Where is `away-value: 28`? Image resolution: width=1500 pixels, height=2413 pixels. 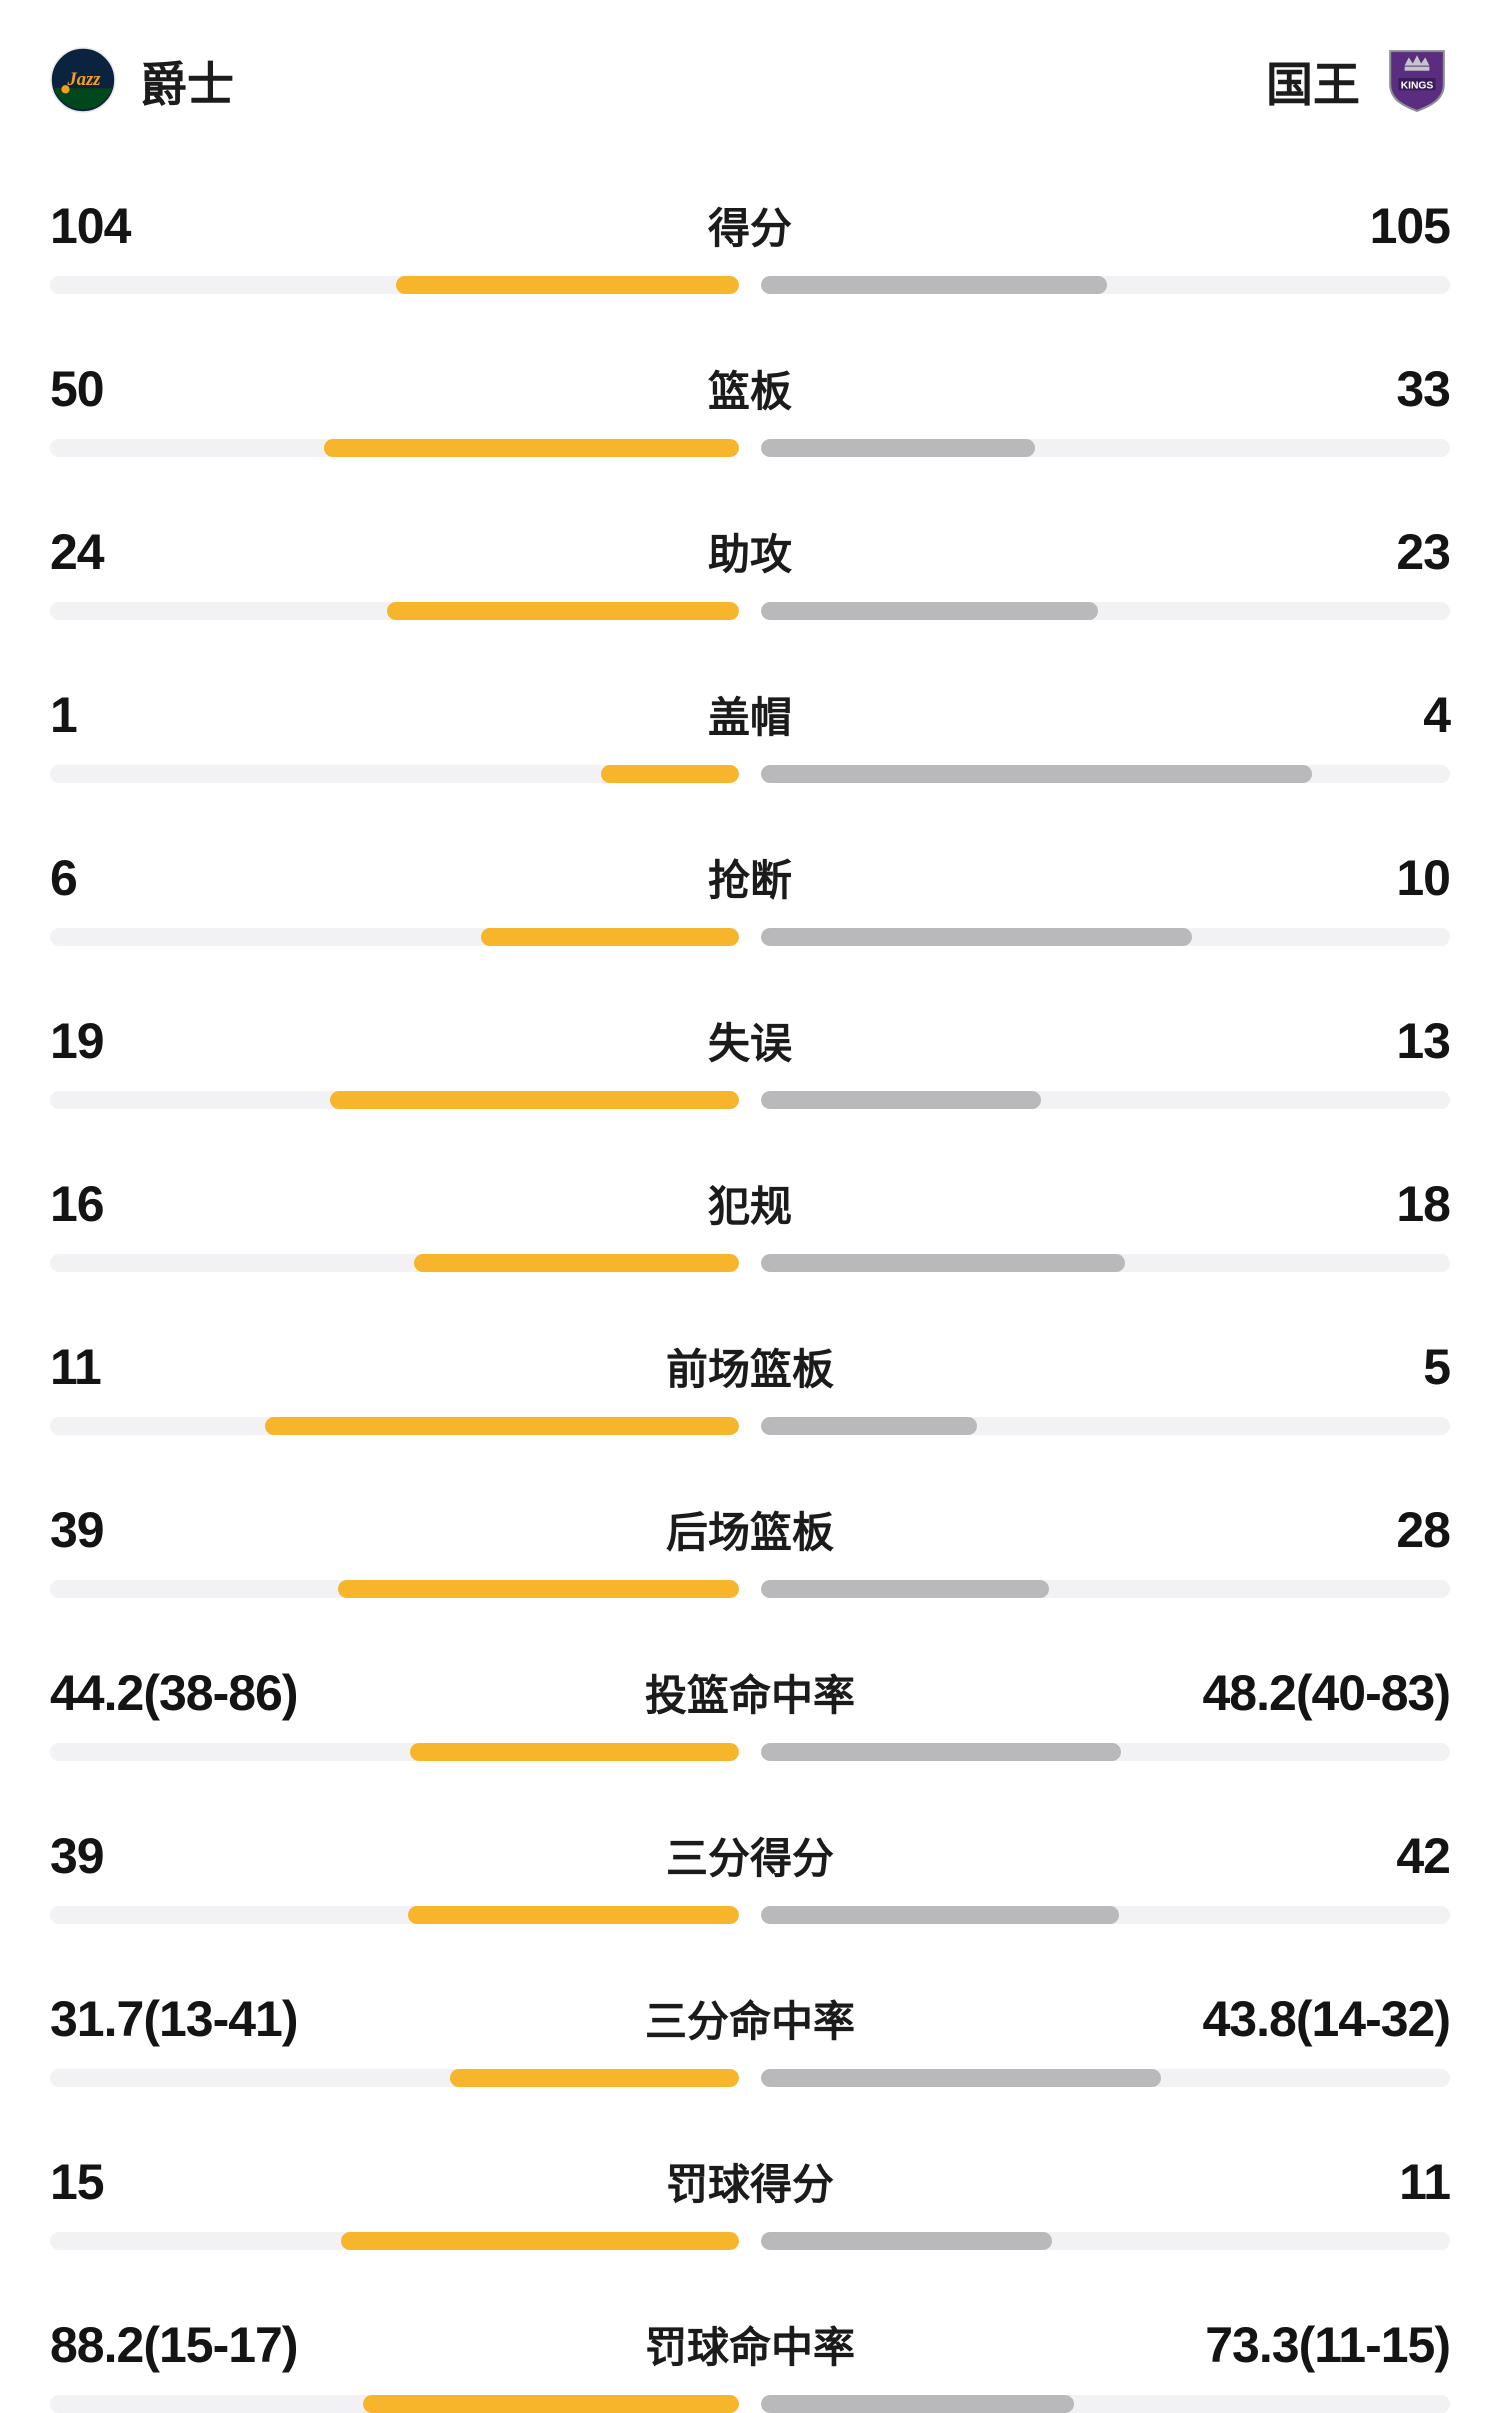
away-value: 28 is located at coordinates (1423, 1530).